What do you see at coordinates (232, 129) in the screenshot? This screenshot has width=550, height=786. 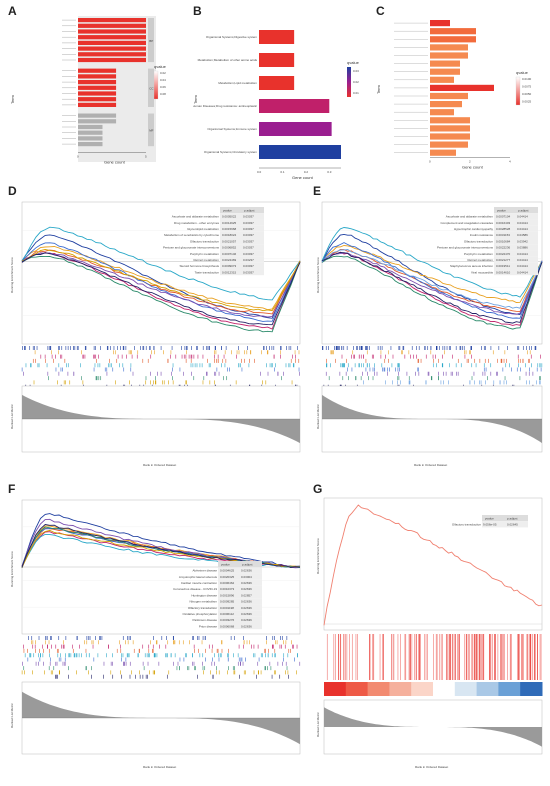 I see `category-label: Organismal Systems;Immune system` at bounding box center [232, 129].